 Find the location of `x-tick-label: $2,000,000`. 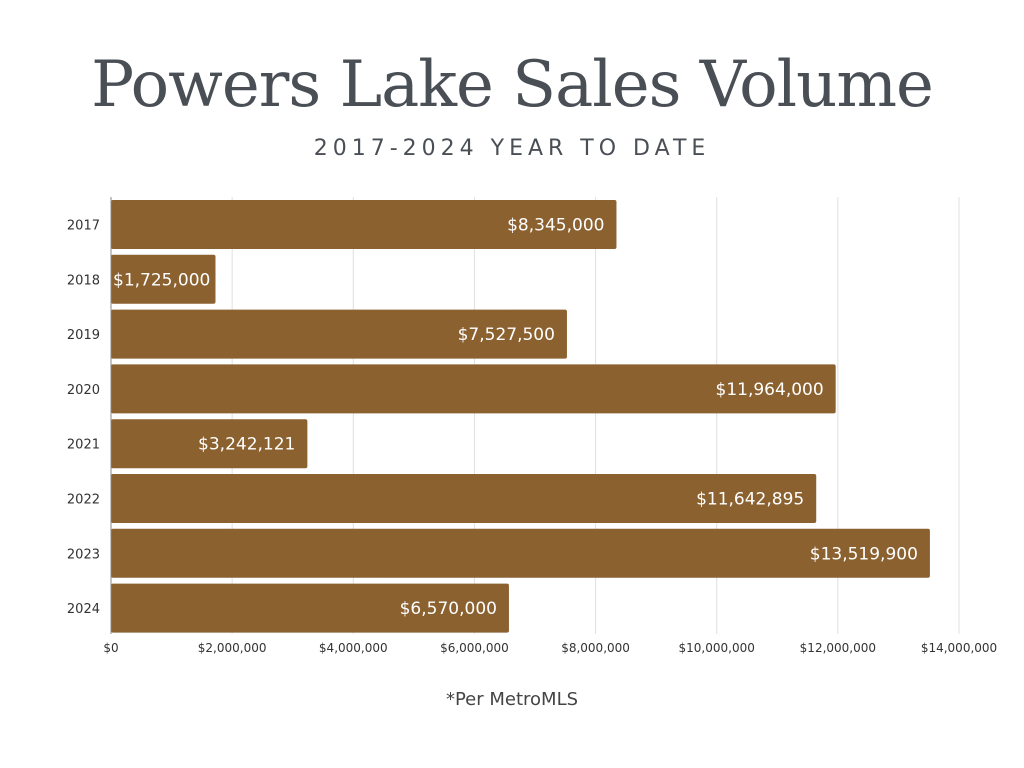

x-tick-label: $2,000,000 is located at coordinates (232, 648).